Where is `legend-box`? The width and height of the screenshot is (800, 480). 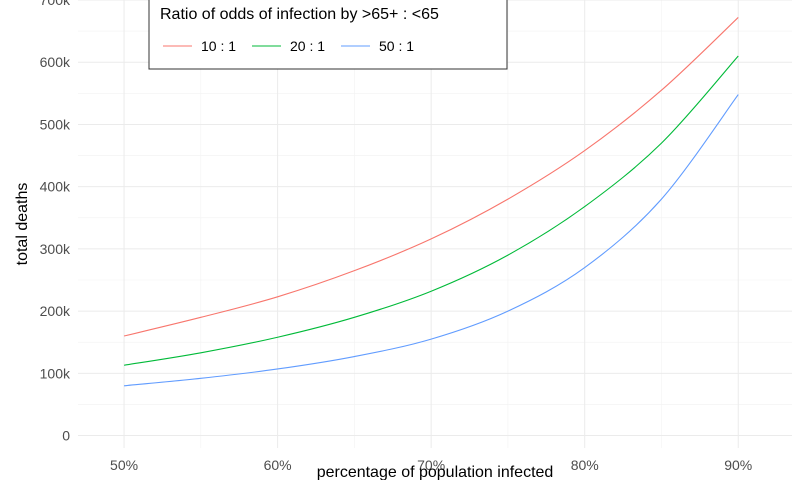 legend-box is located at coordinates (328, 35).